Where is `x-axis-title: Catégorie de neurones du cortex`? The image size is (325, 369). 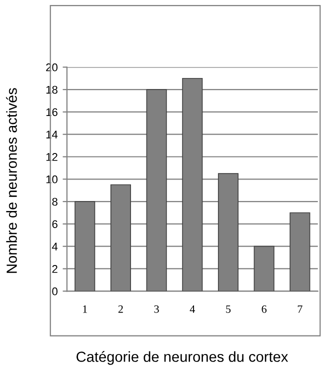 x-axis-title: Catégorie de neurones du cortex is located at coordinates (182, 358).